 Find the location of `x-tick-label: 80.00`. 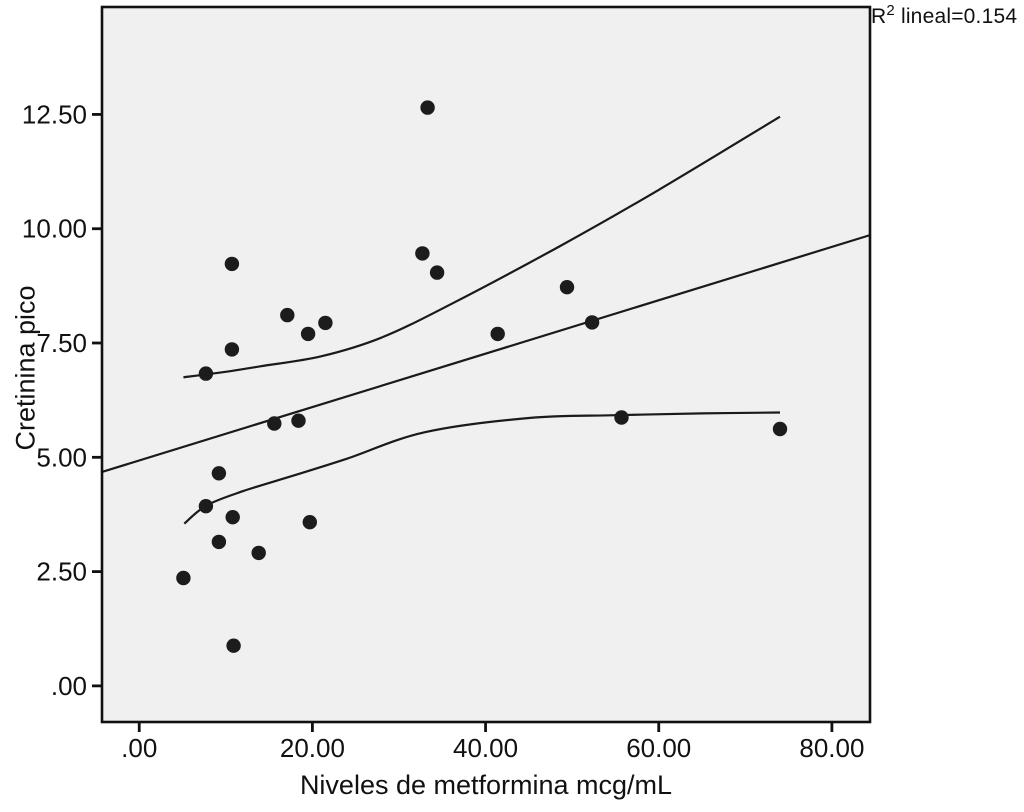

x-tick-label: 80.00 is located at coordinates (831, 748).